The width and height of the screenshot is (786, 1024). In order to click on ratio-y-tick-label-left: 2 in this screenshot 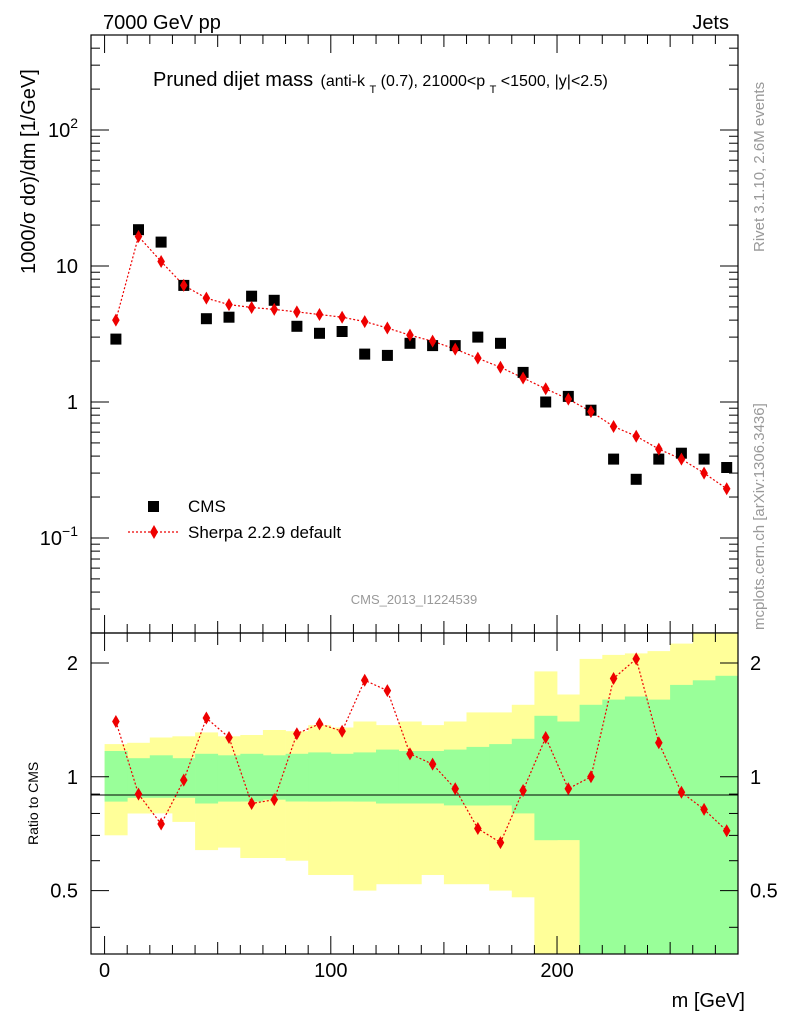, I will do `click(72, 664)`.